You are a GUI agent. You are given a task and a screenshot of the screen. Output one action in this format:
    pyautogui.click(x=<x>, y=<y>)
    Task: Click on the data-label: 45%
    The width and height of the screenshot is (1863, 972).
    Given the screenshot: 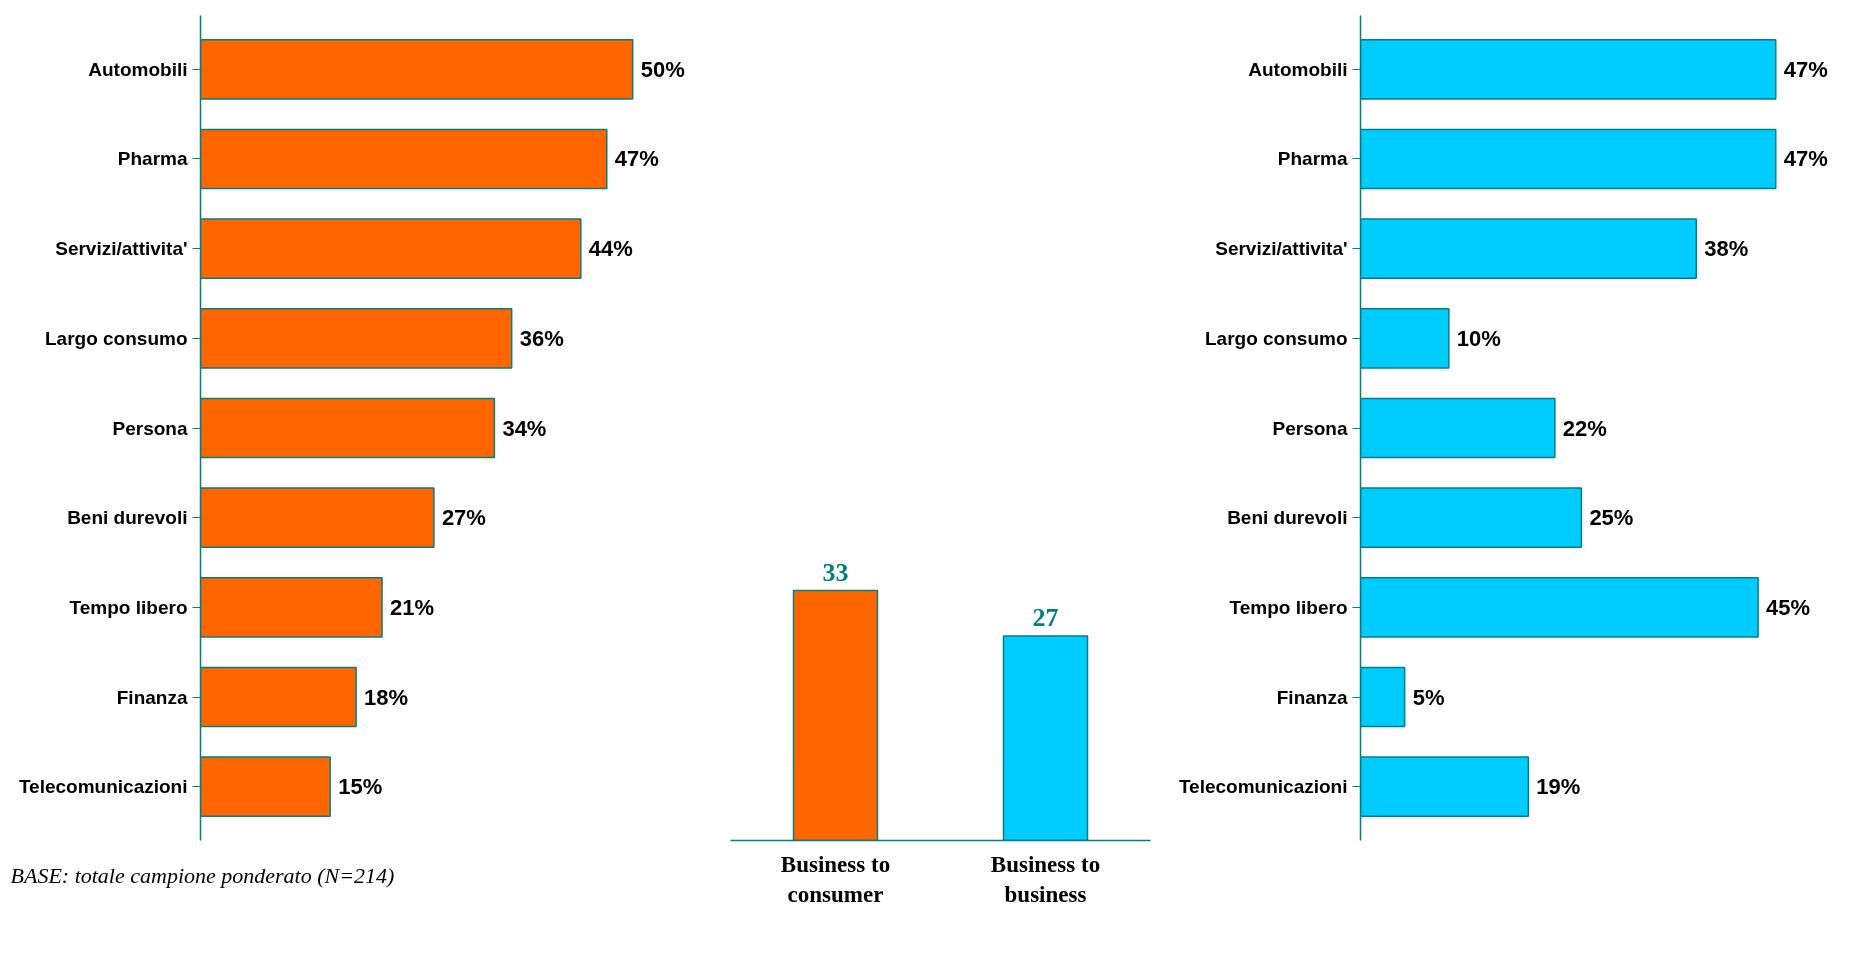 What is the action you would take?
    pyautogui.click(x=1788, y=607)
    